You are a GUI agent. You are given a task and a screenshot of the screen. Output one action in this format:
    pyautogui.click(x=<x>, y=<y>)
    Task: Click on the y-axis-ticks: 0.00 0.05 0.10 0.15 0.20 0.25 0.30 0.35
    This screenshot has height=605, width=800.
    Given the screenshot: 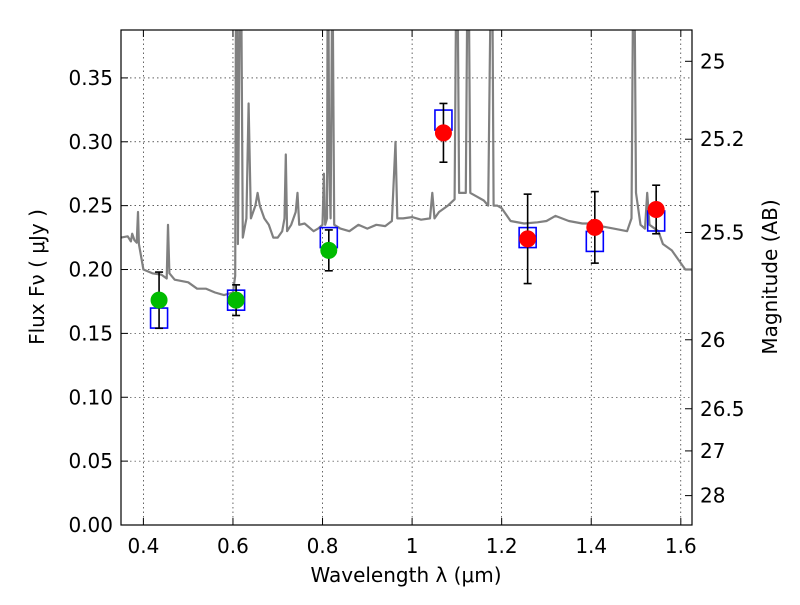 What is the action you would take?
    pyautogui.click(x=98, y=301)
    